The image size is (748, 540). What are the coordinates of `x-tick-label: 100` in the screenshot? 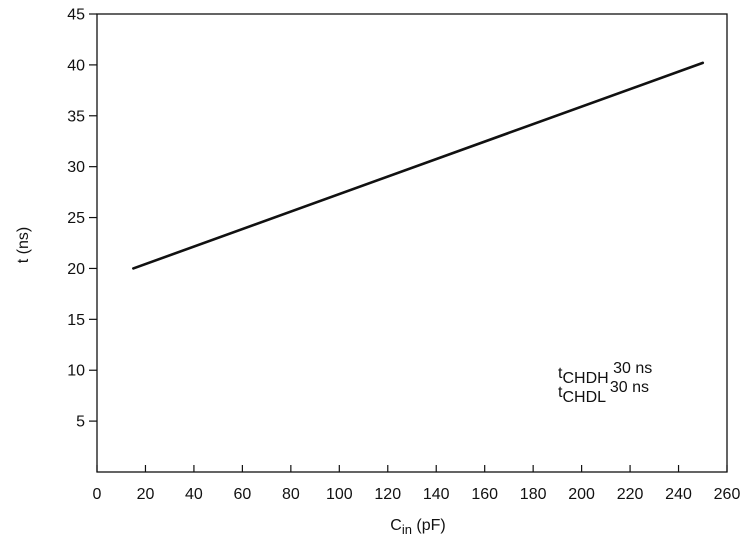 It's located at (339, 494).